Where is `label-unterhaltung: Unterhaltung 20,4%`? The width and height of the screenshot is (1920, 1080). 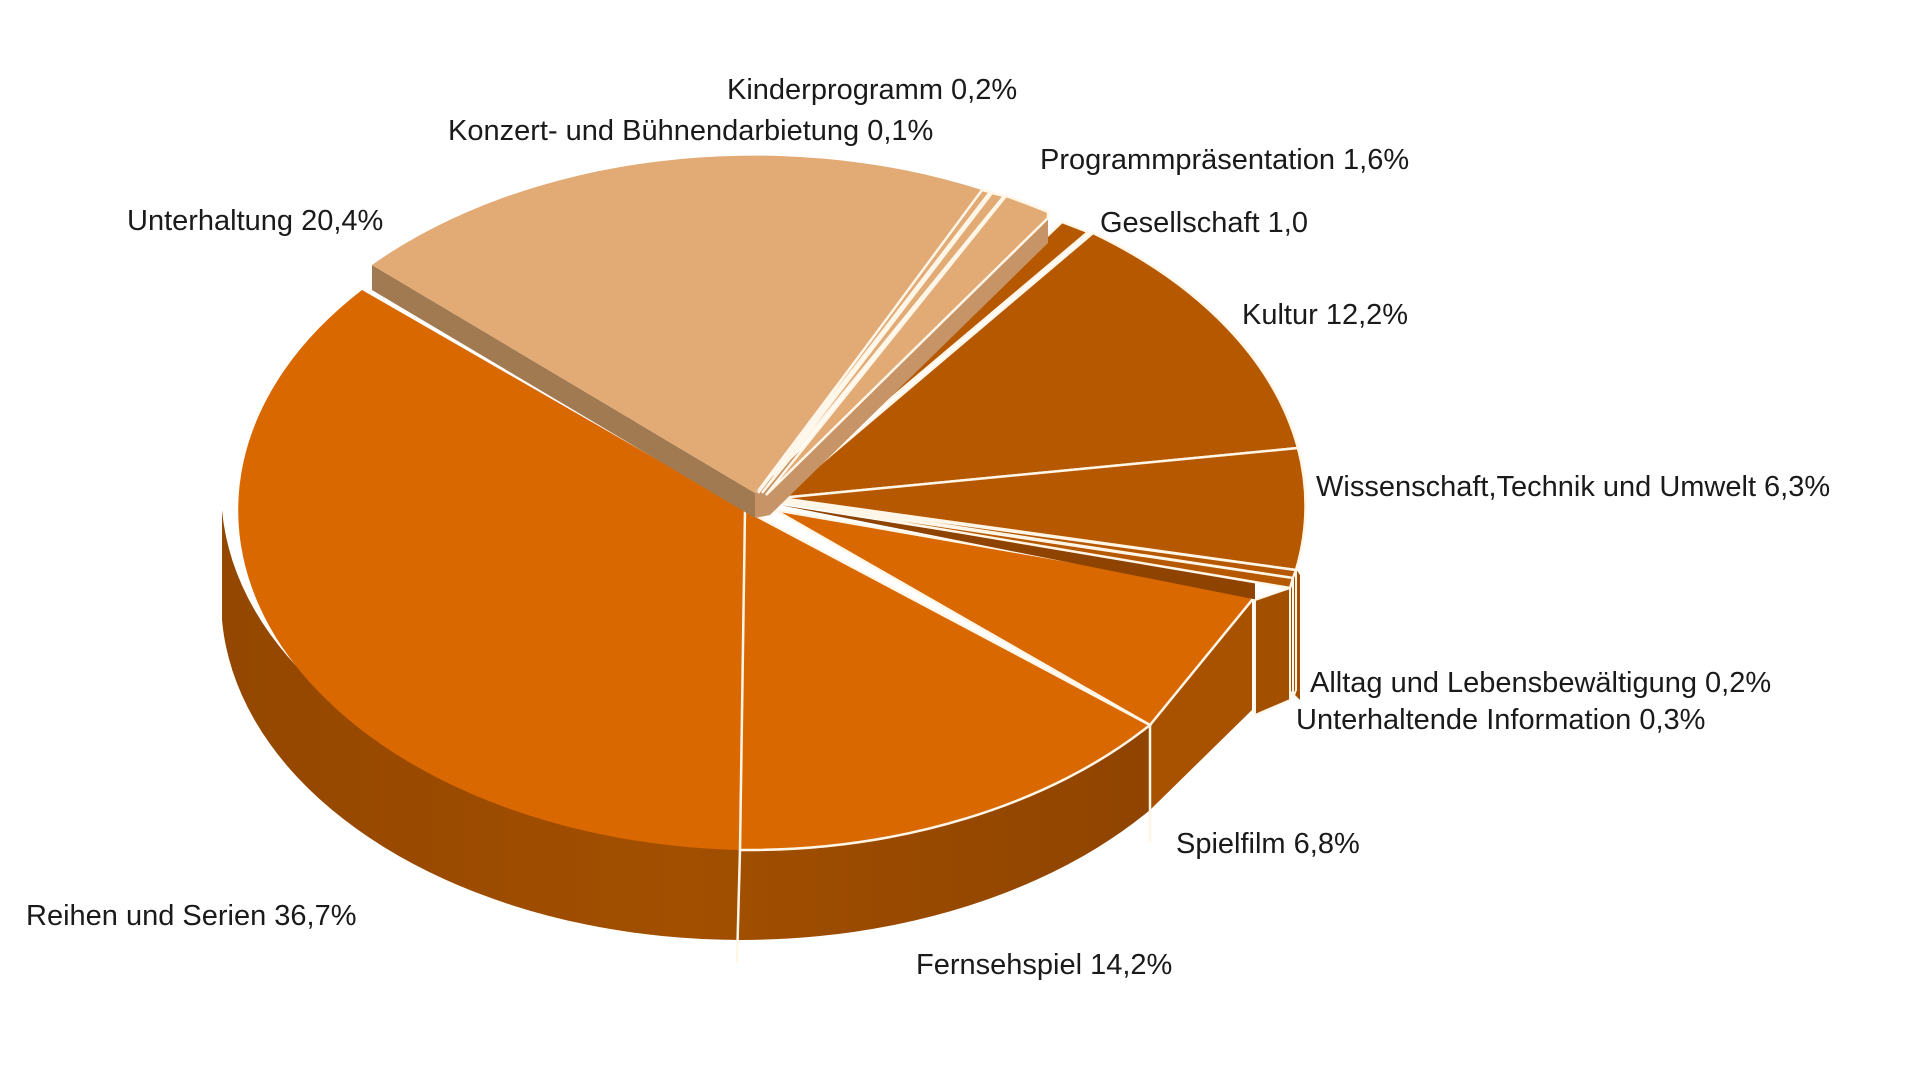 label-unterhaltung: Unterhaltung 20,4% is located at coordinates (255, 221).